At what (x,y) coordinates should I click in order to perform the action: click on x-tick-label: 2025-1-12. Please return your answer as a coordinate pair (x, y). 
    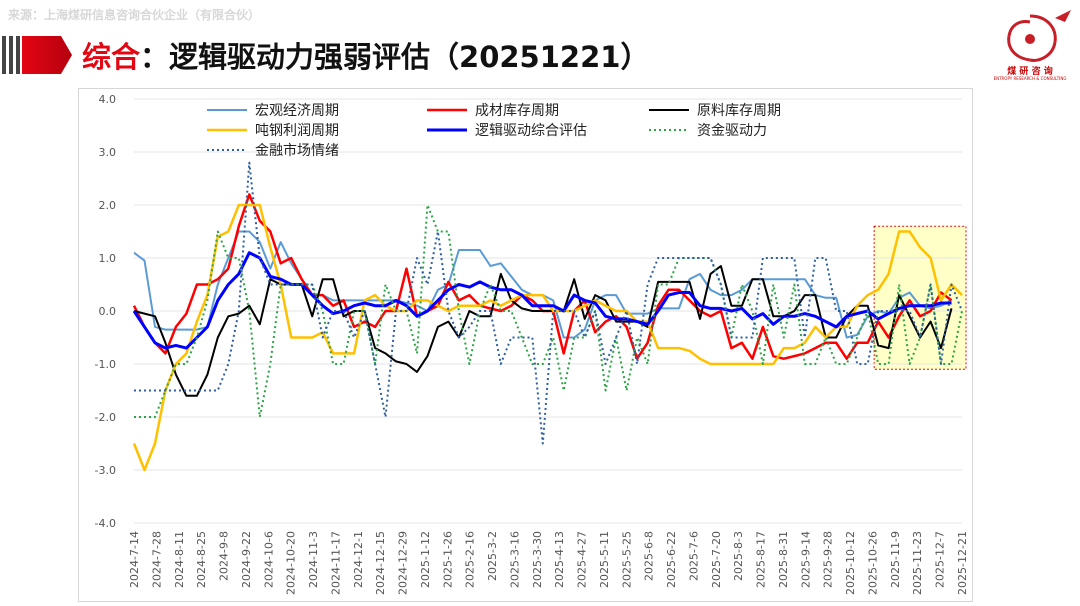
    Looking at the image, I should click on (425, 559).